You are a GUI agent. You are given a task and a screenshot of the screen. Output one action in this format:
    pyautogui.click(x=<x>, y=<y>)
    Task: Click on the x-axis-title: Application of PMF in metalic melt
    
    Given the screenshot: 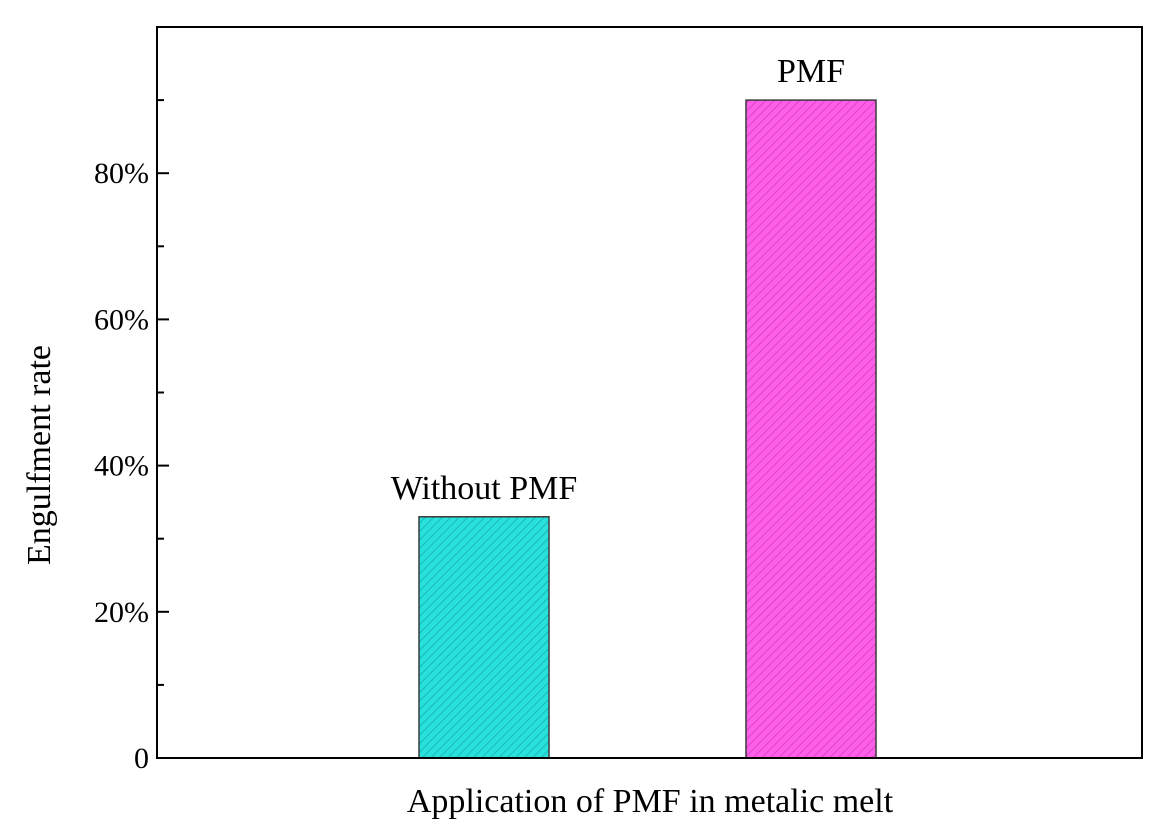 What is the action you would take?
    pyautogui.click(x=650, y=801)
    